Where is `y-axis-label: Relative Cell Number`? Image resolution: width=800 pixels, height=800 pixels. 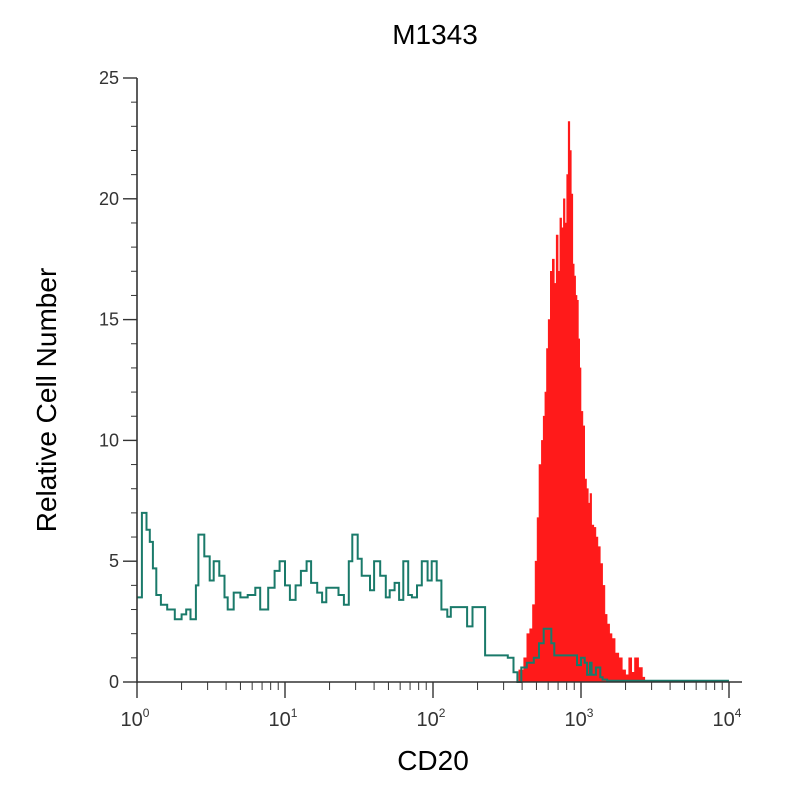 y-axis-label: Relative Cell Number is located at coordinates (46, 400).